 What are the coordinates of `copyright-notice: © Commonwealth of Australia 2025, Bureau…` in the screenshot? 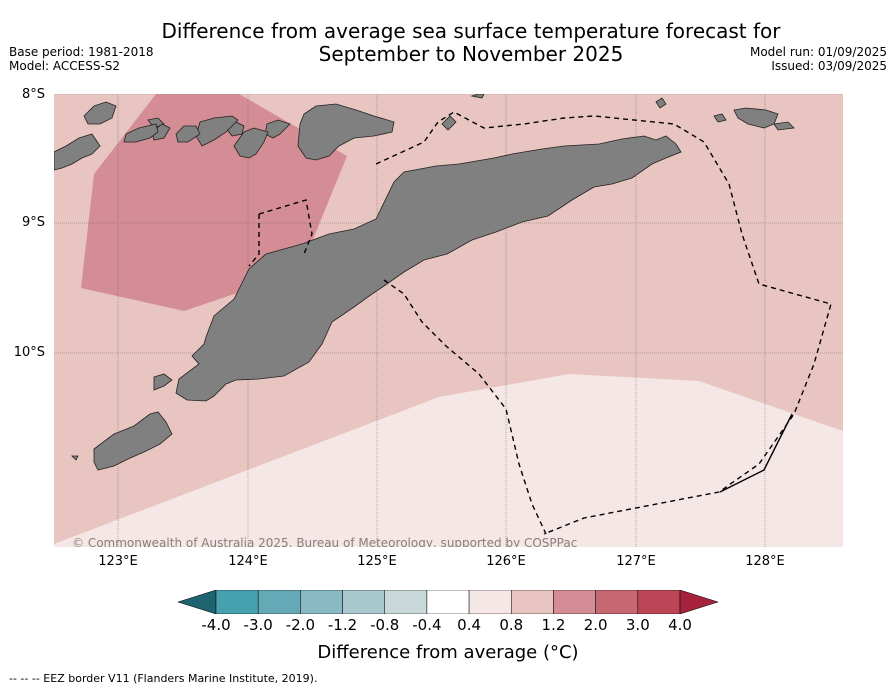 It's located at (325, 541).